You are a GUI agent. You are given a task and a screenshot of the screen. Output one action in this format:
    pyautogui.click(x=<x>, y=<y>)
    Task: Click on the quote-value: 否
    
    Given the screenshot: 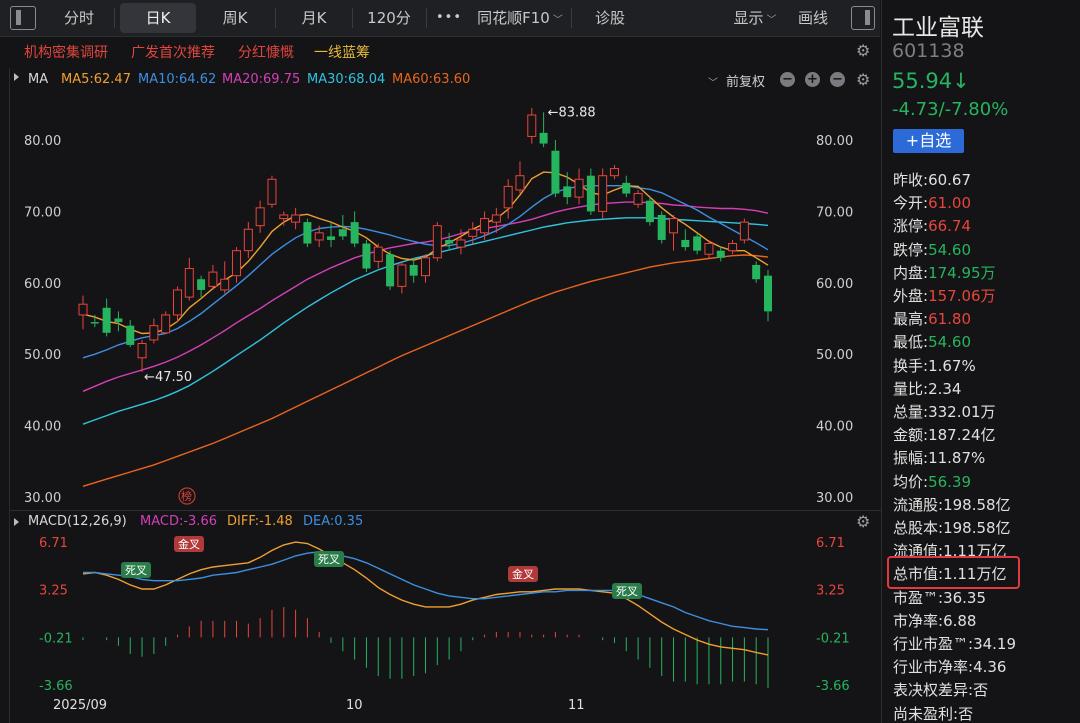 What is the action you would take?
    pyautogui.click(x=981, y=690)
    